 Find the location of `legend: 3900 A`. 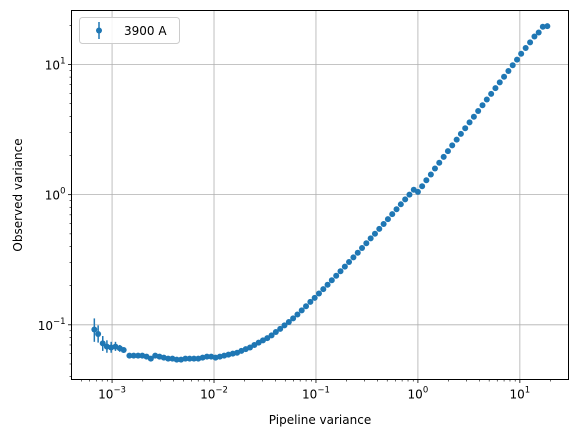

legend: 3900 A is located at coordinates (129, 30).